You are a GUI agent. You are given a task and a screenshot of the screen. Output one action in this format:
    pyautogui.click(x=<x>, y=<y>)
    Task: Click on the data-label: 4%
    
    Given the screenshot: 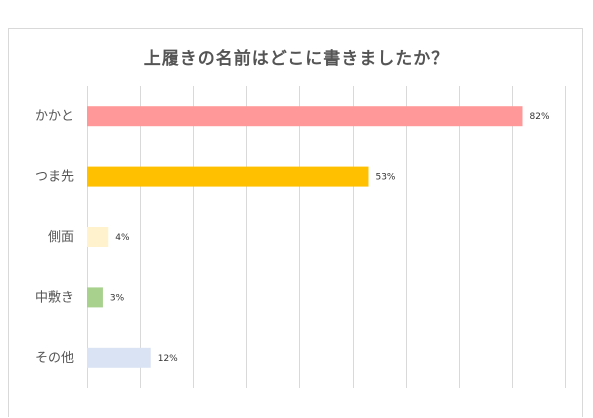 What is the action you would take?
    pyautogui.click(x=122, y=238)
    